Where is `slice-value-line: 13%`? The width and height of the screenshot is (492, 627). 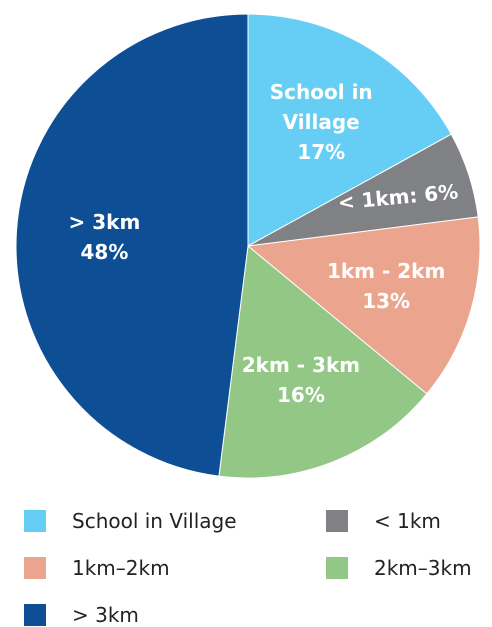
slice-value-line: 13% is located at coordinates (386, 301).